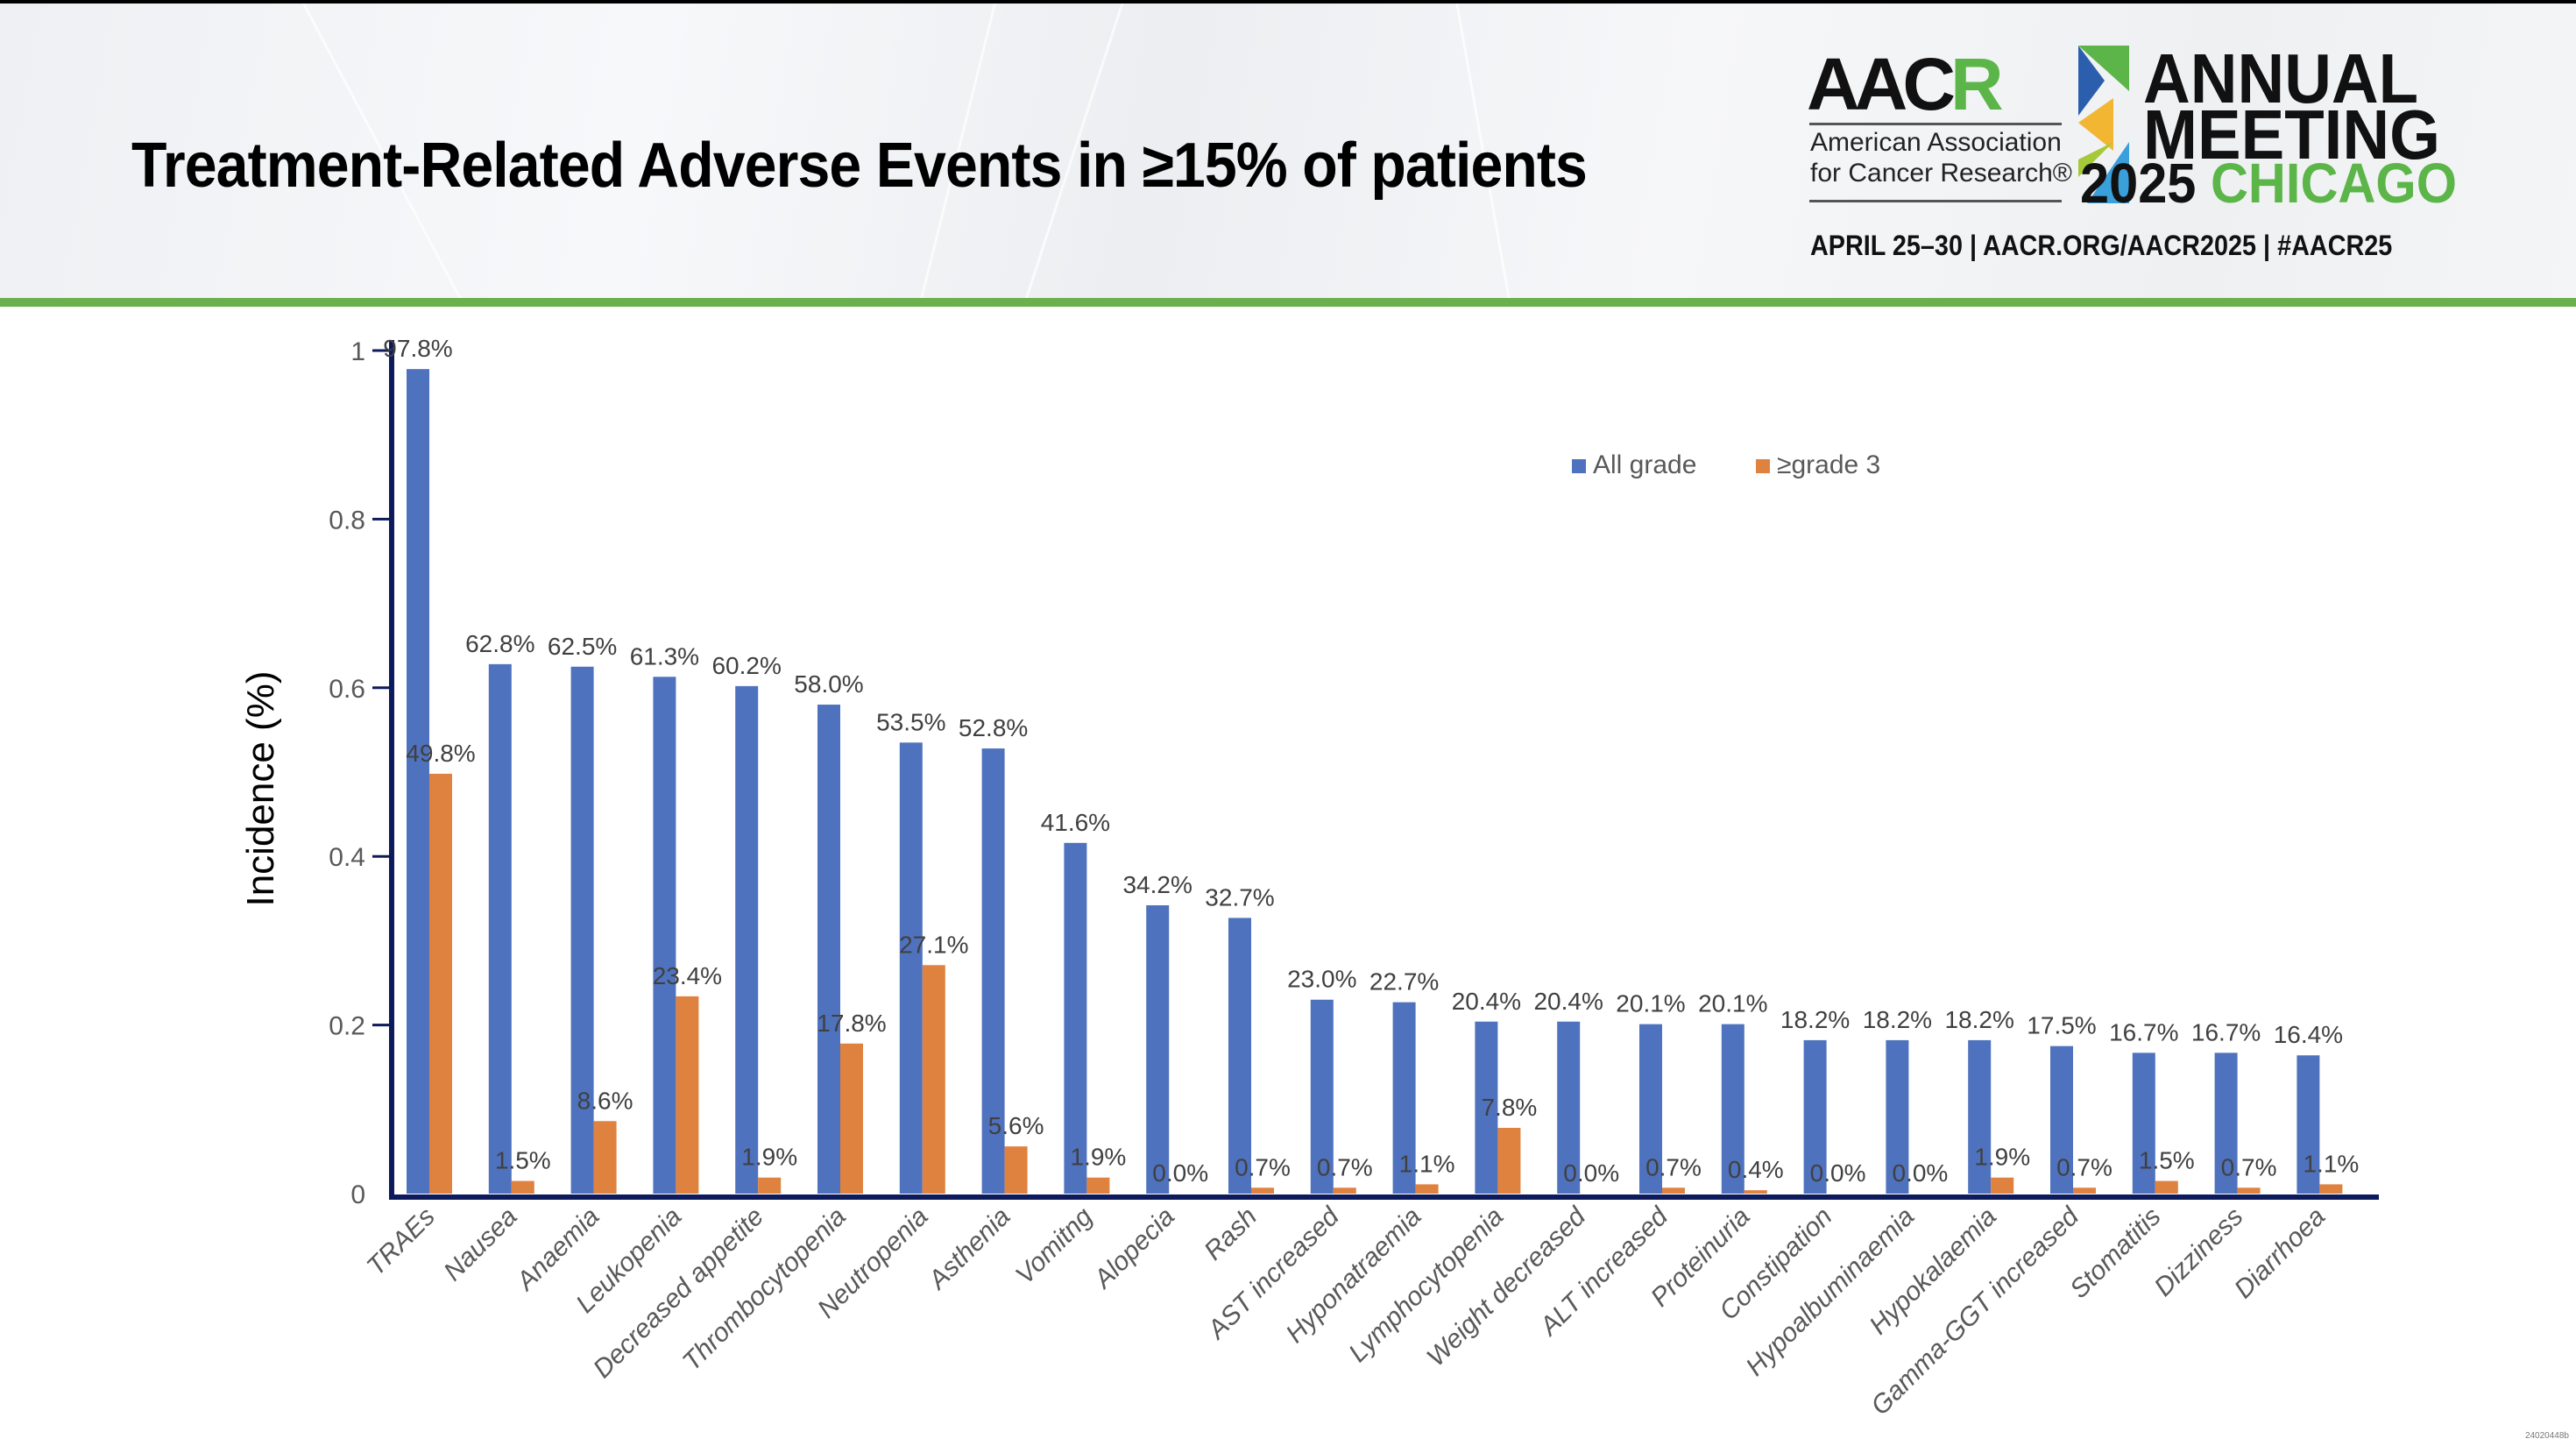  I want to click on year: 2025, so click(2138, 183).